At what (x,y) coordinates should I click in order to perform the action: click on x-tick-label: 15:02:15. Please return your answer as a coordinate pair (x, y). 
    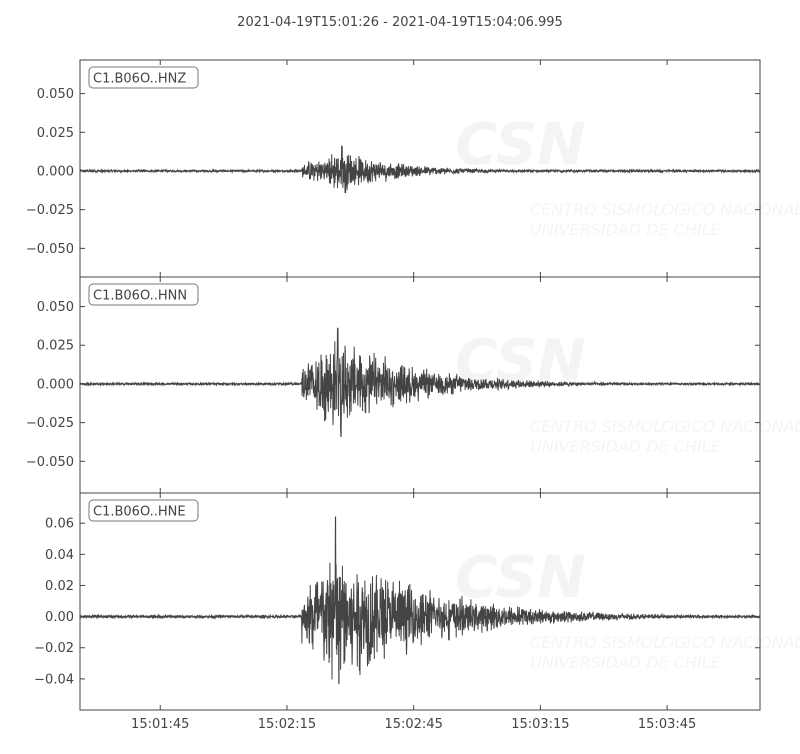
    Looking at the image, I should click on (287, 724).